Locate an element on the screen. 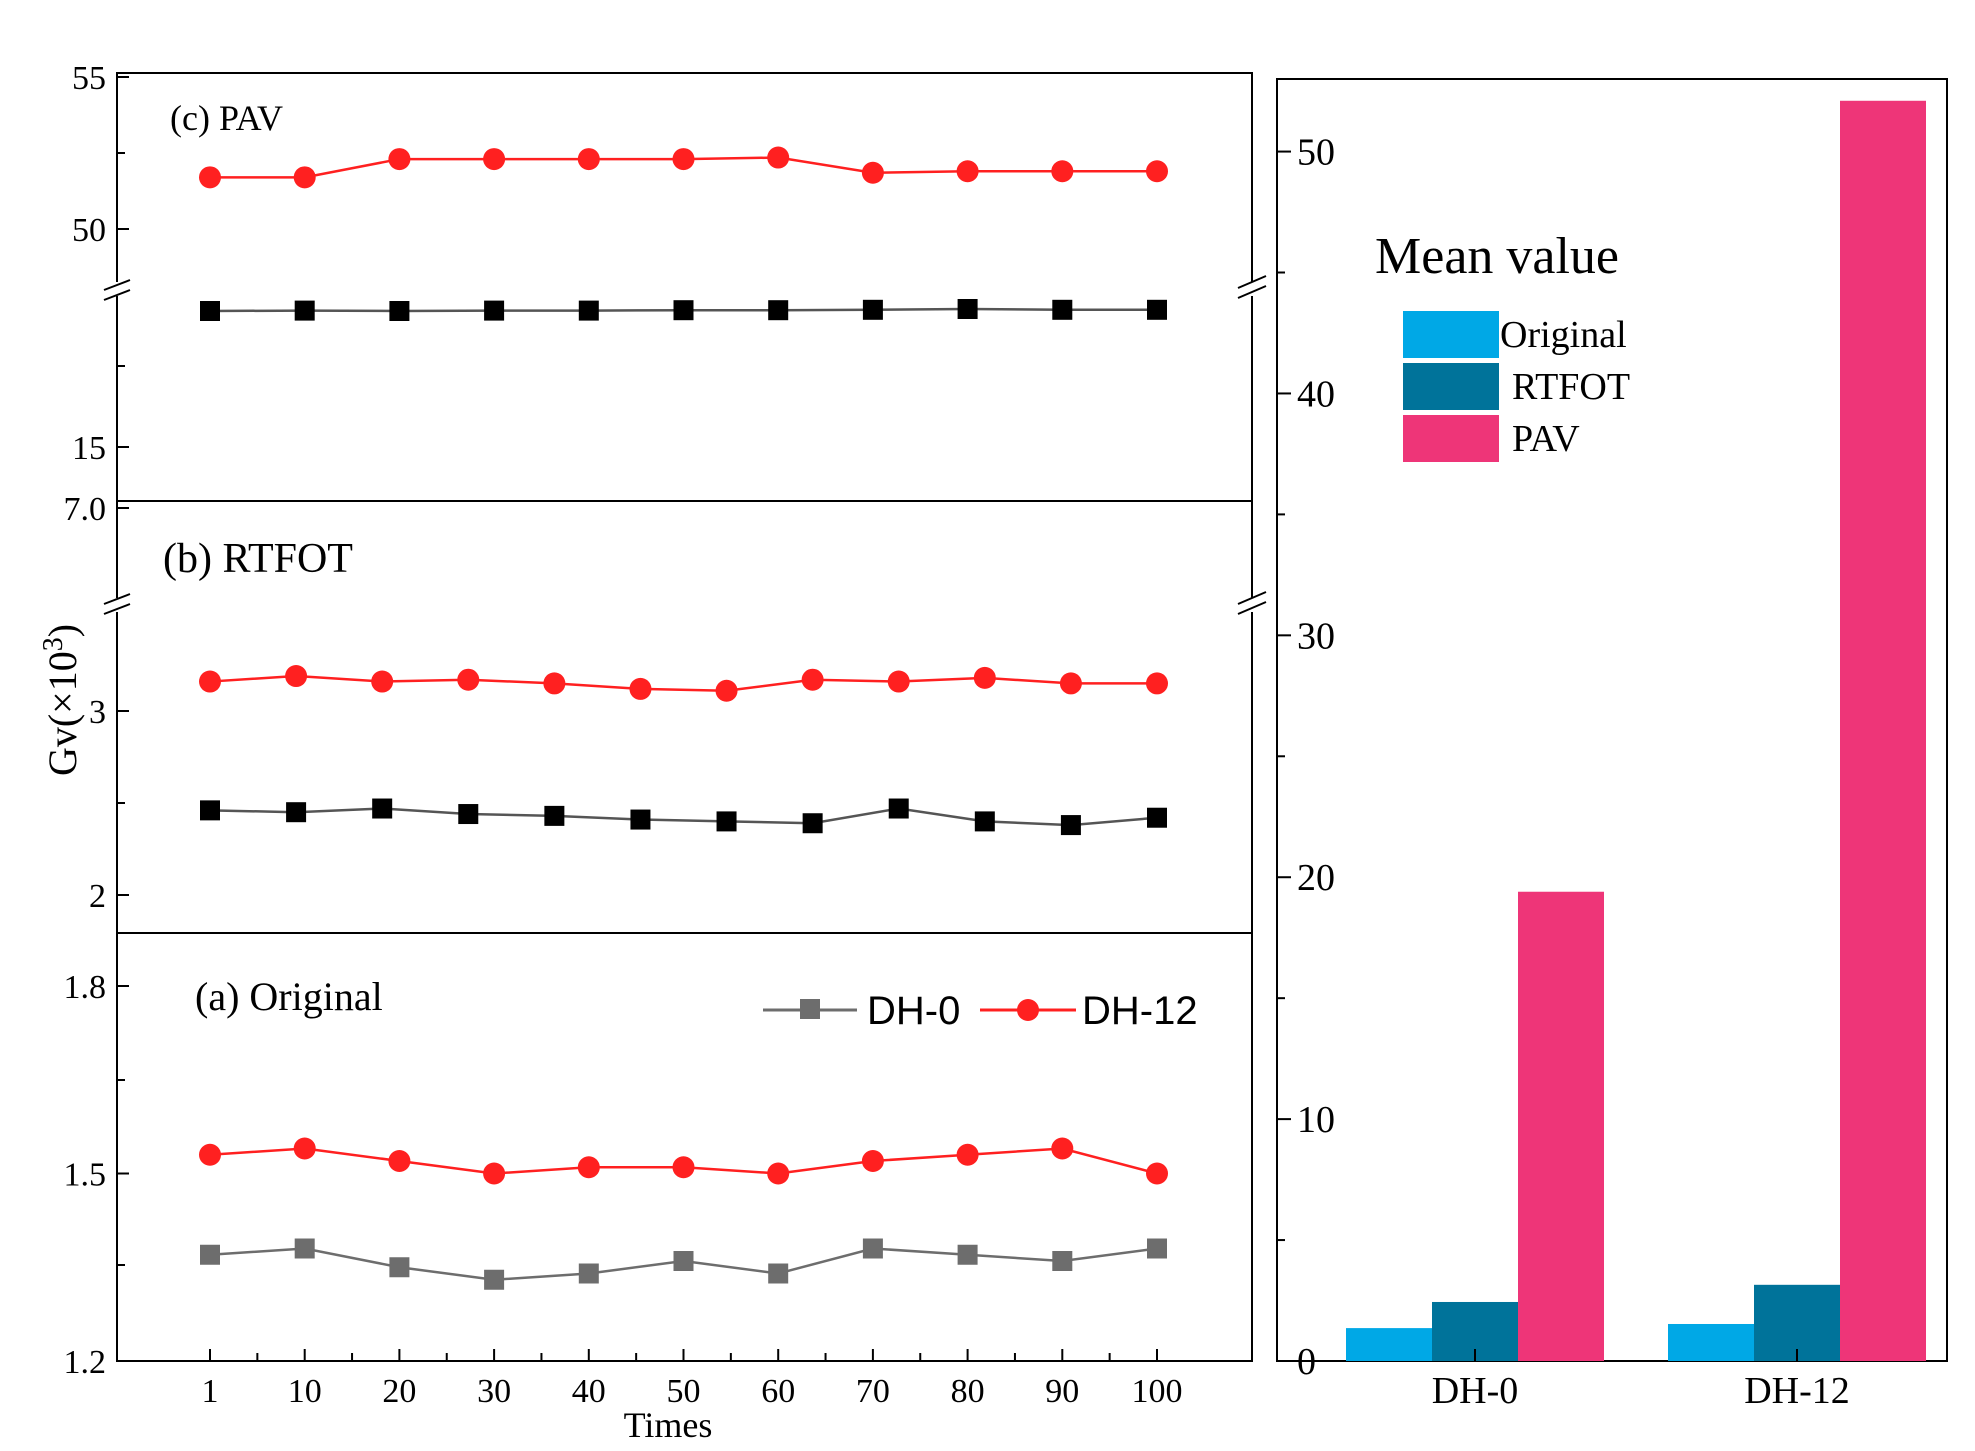  panel-b-title: (b) RTFOT is located at coordinates (258, 559).